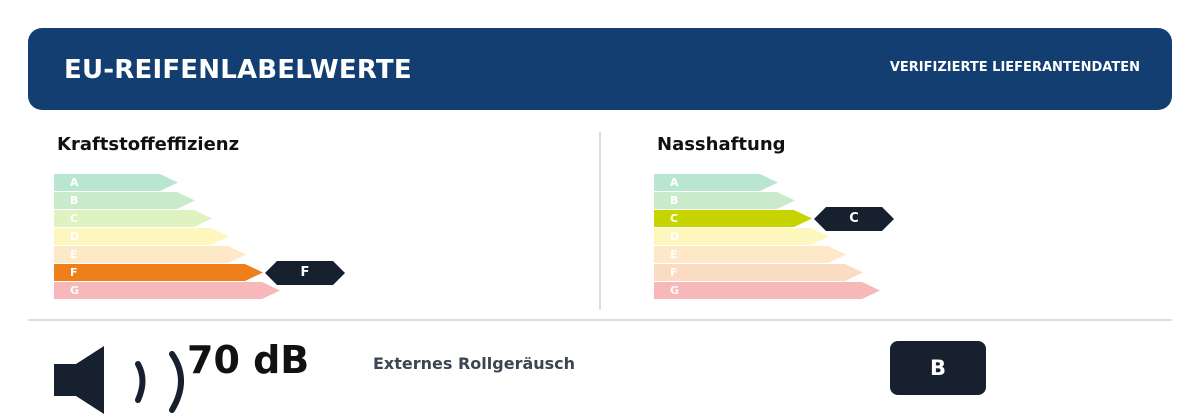 Image resolution: width=1200 pixels, height=420 pixels. I want to click on fuel-efficiency-class-e: E, so click(150, 254).